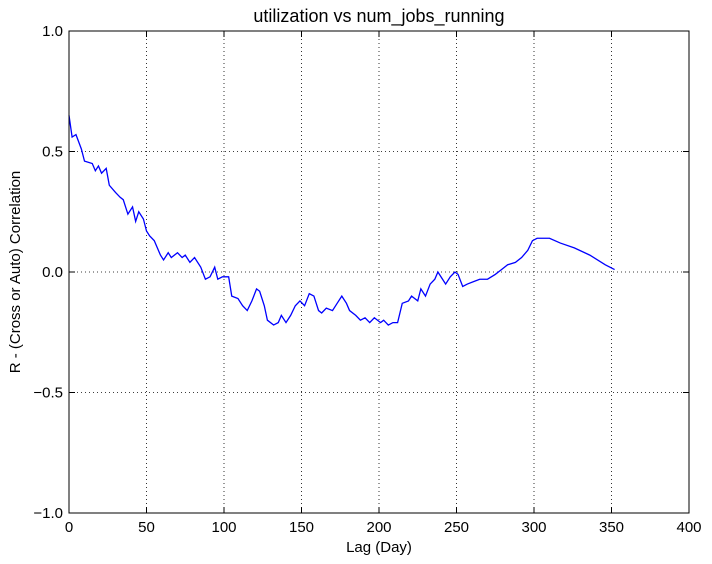 The image size is (712, 564). I want to click on y-axis-label: R - (Cross or Auto) Correlation, so click(15, 272).